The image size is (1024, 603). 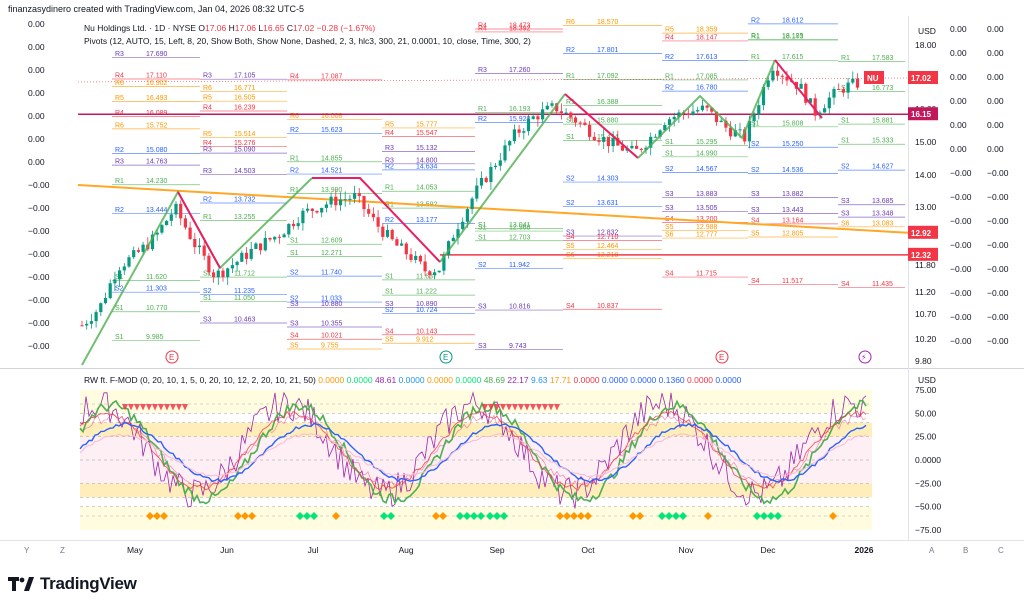 What do you see at coordinates (995, 125) in the screenshot?
I see `right-zero-label-2: 0.00` at bounding box center [995, 125].